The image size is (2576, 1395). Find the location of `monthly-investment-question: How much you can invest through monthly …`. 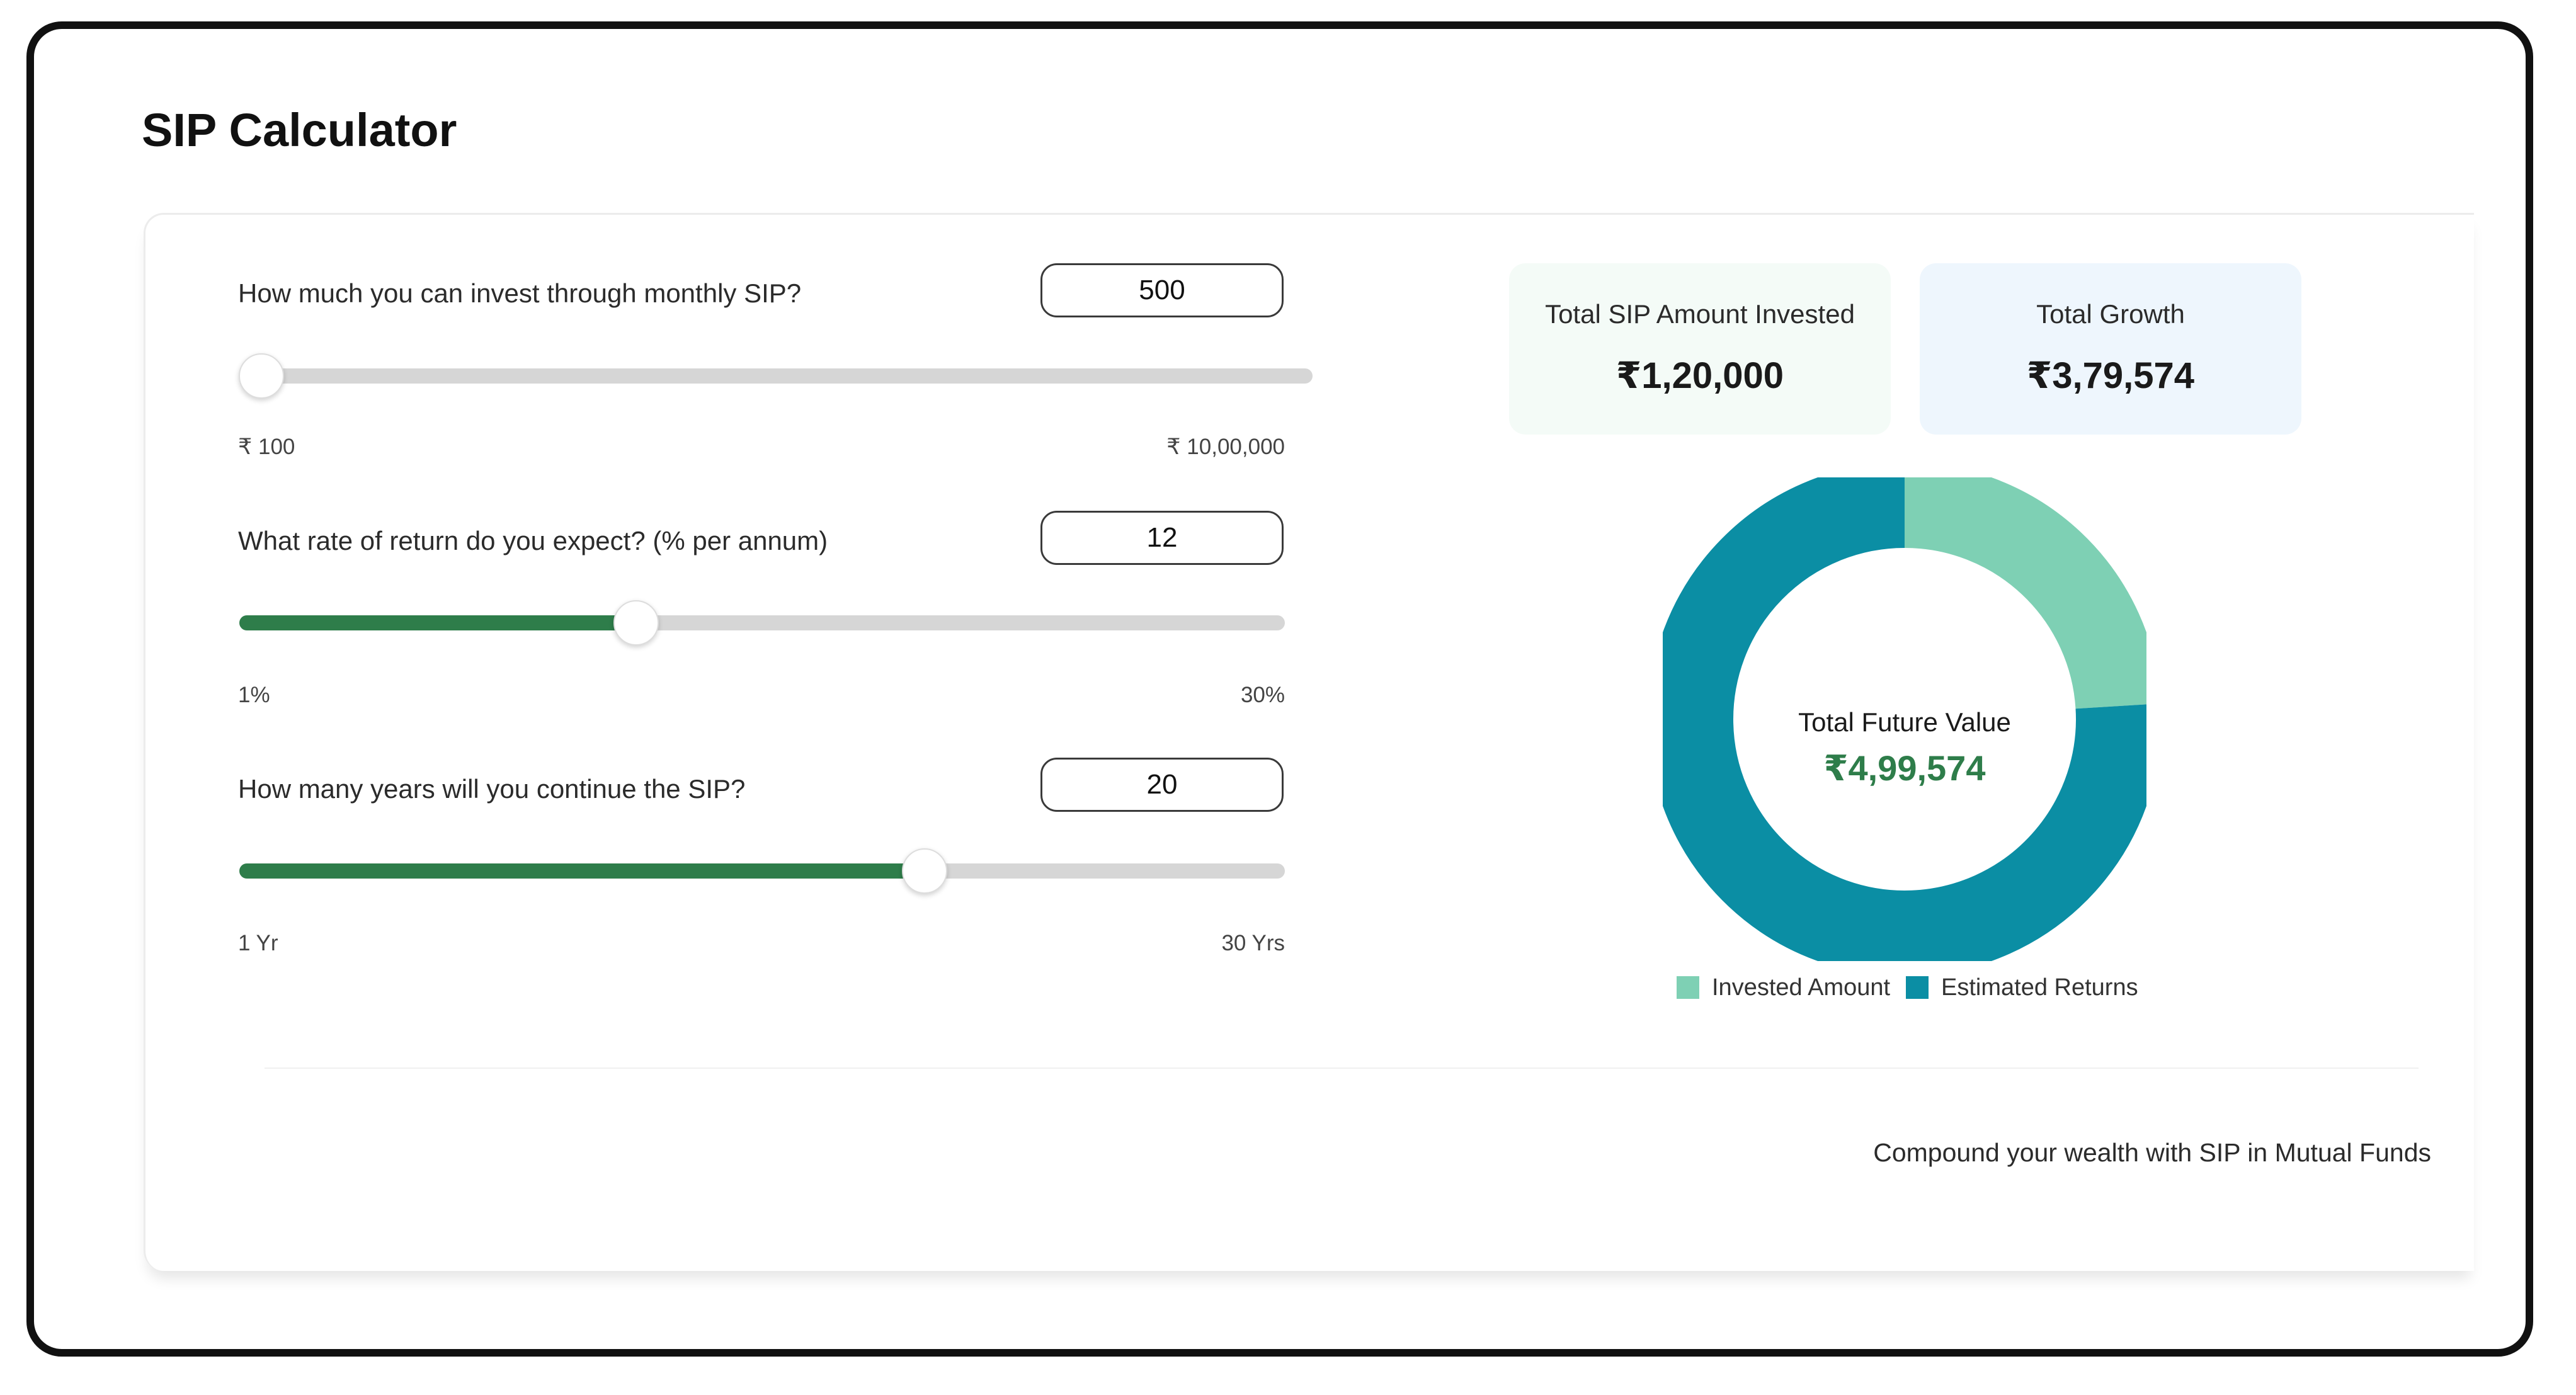

monthly-investment-question: How much you can invest through monthly … is located at coordinates (520, 293).